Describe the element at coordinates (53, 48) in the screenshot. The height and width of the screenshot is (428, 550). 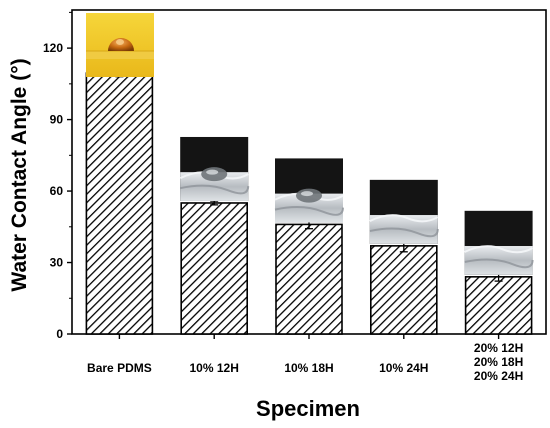
I see `y-tick-label: 120` at that location.